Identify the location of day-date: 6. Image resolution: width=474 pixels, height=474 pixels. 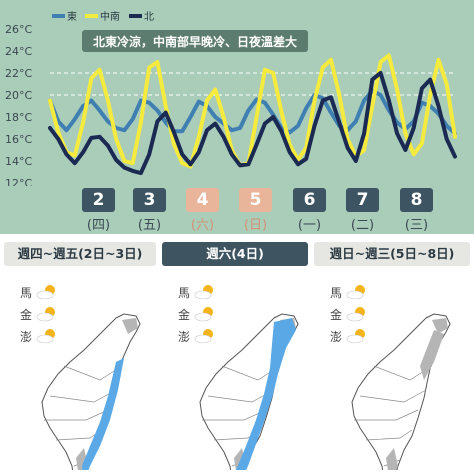
(309, 200).